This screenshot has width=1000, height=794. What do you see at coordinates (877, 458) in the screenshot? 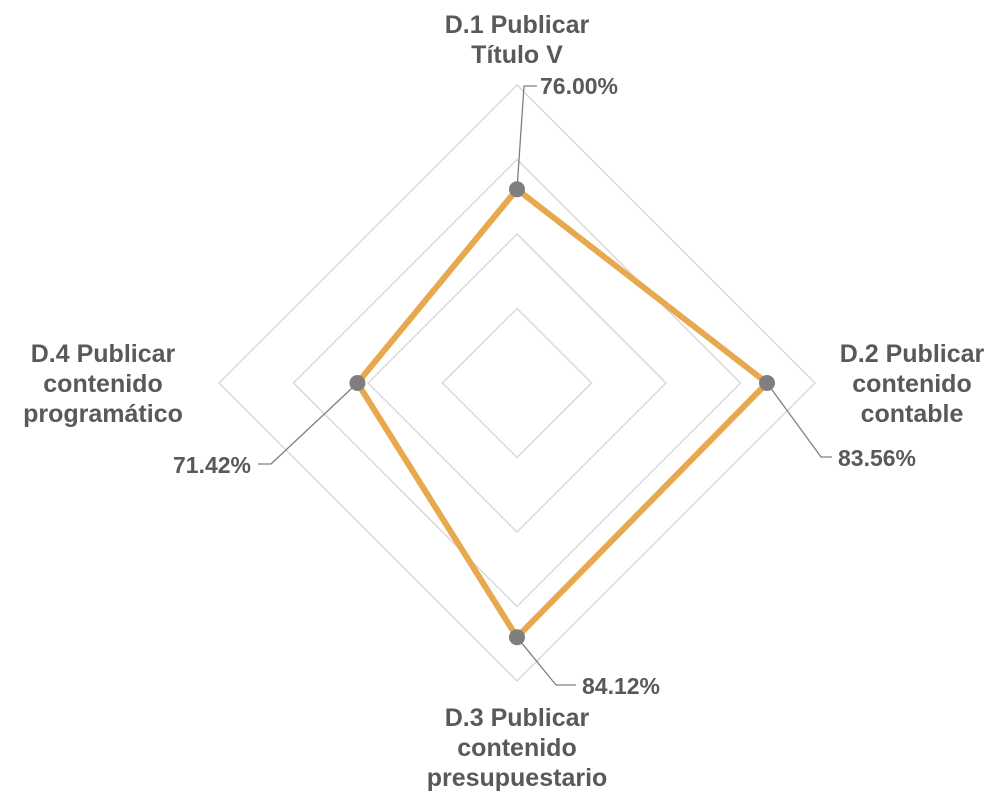
I see `value-label-2: 83.56%` at bounding box center [877, 458].